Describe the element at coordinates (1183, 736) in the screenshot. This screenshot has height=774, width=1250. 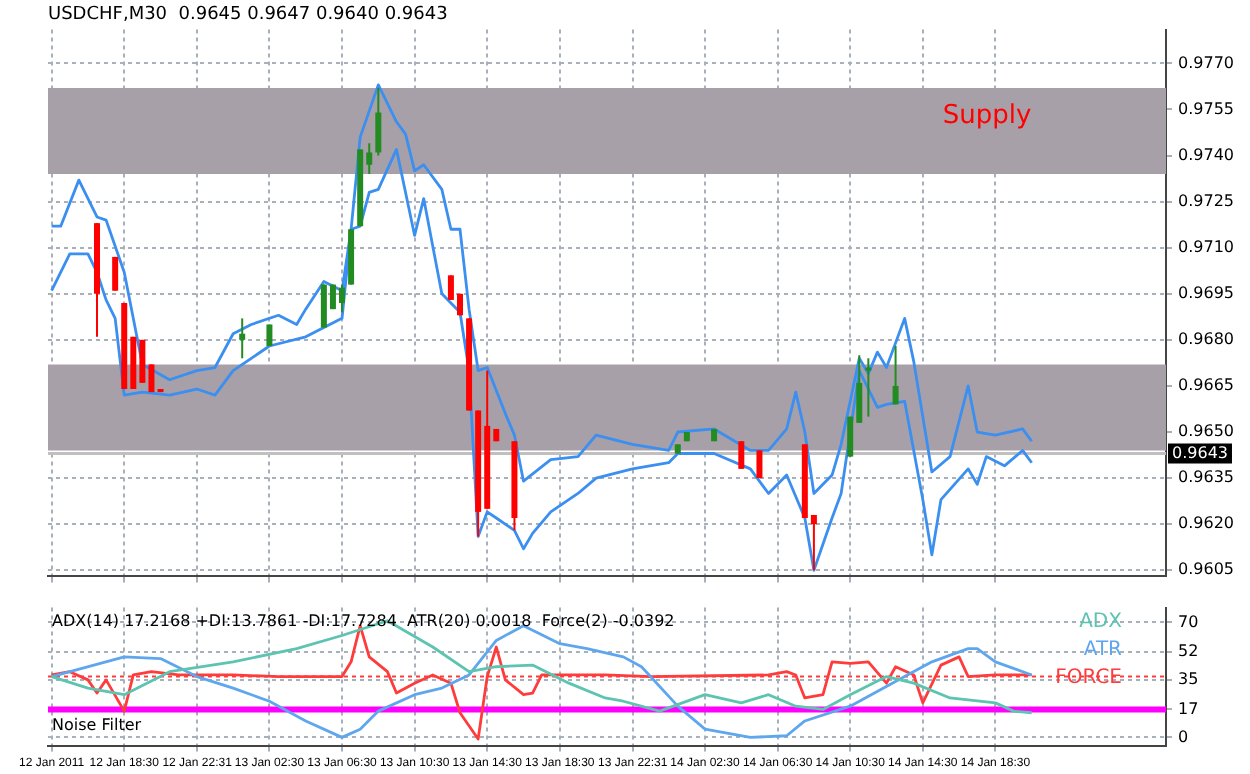
I see `y-tick-label: 0` at that location.